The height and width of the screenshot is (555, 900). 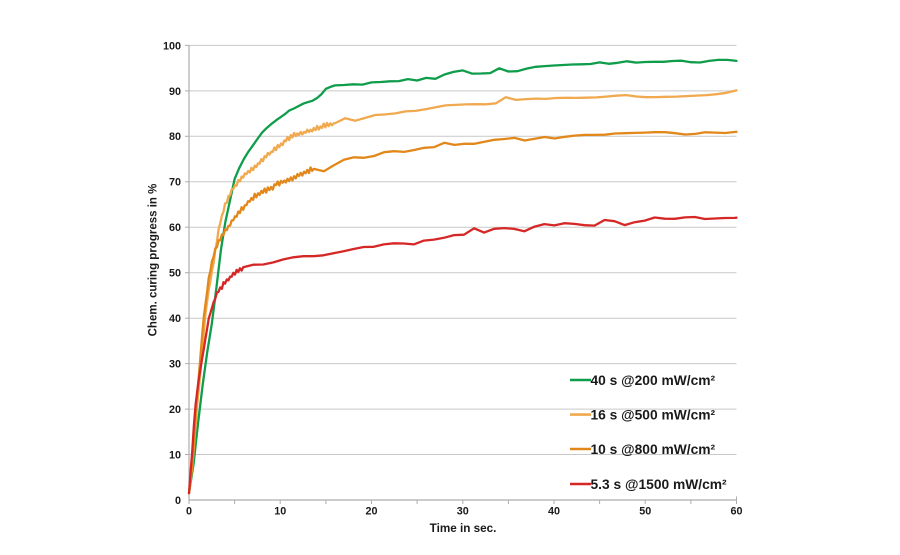 I want to click on svg-text: 10 s @800 mW/cm², so click(x=653, y=449).